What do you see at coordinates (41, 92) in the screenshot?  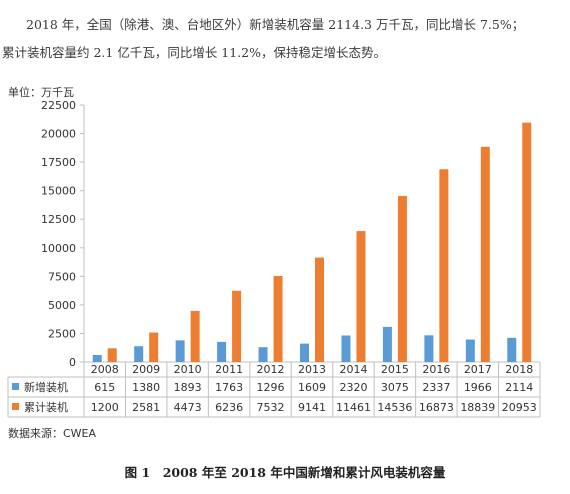 I see `y-axis-unit-label: 单位：万千瓦` at bounding box center [41, 92].